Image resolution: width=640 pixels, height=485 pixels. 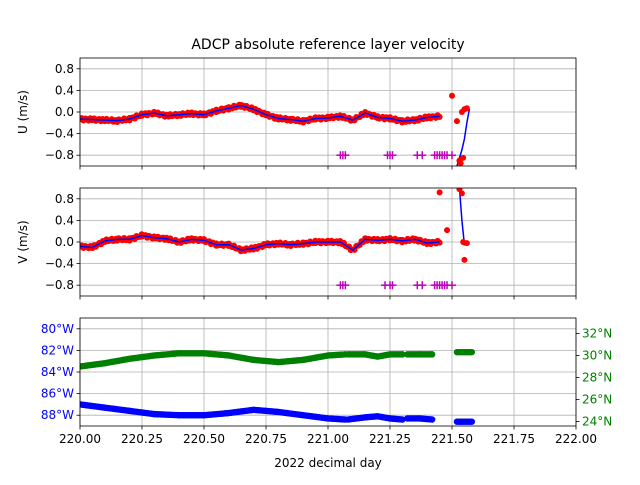 What do you see at coordinates (597, 333) in the screenshot?
I see `latitude-tick-label: 32°N` at bounding box center [597, 333].